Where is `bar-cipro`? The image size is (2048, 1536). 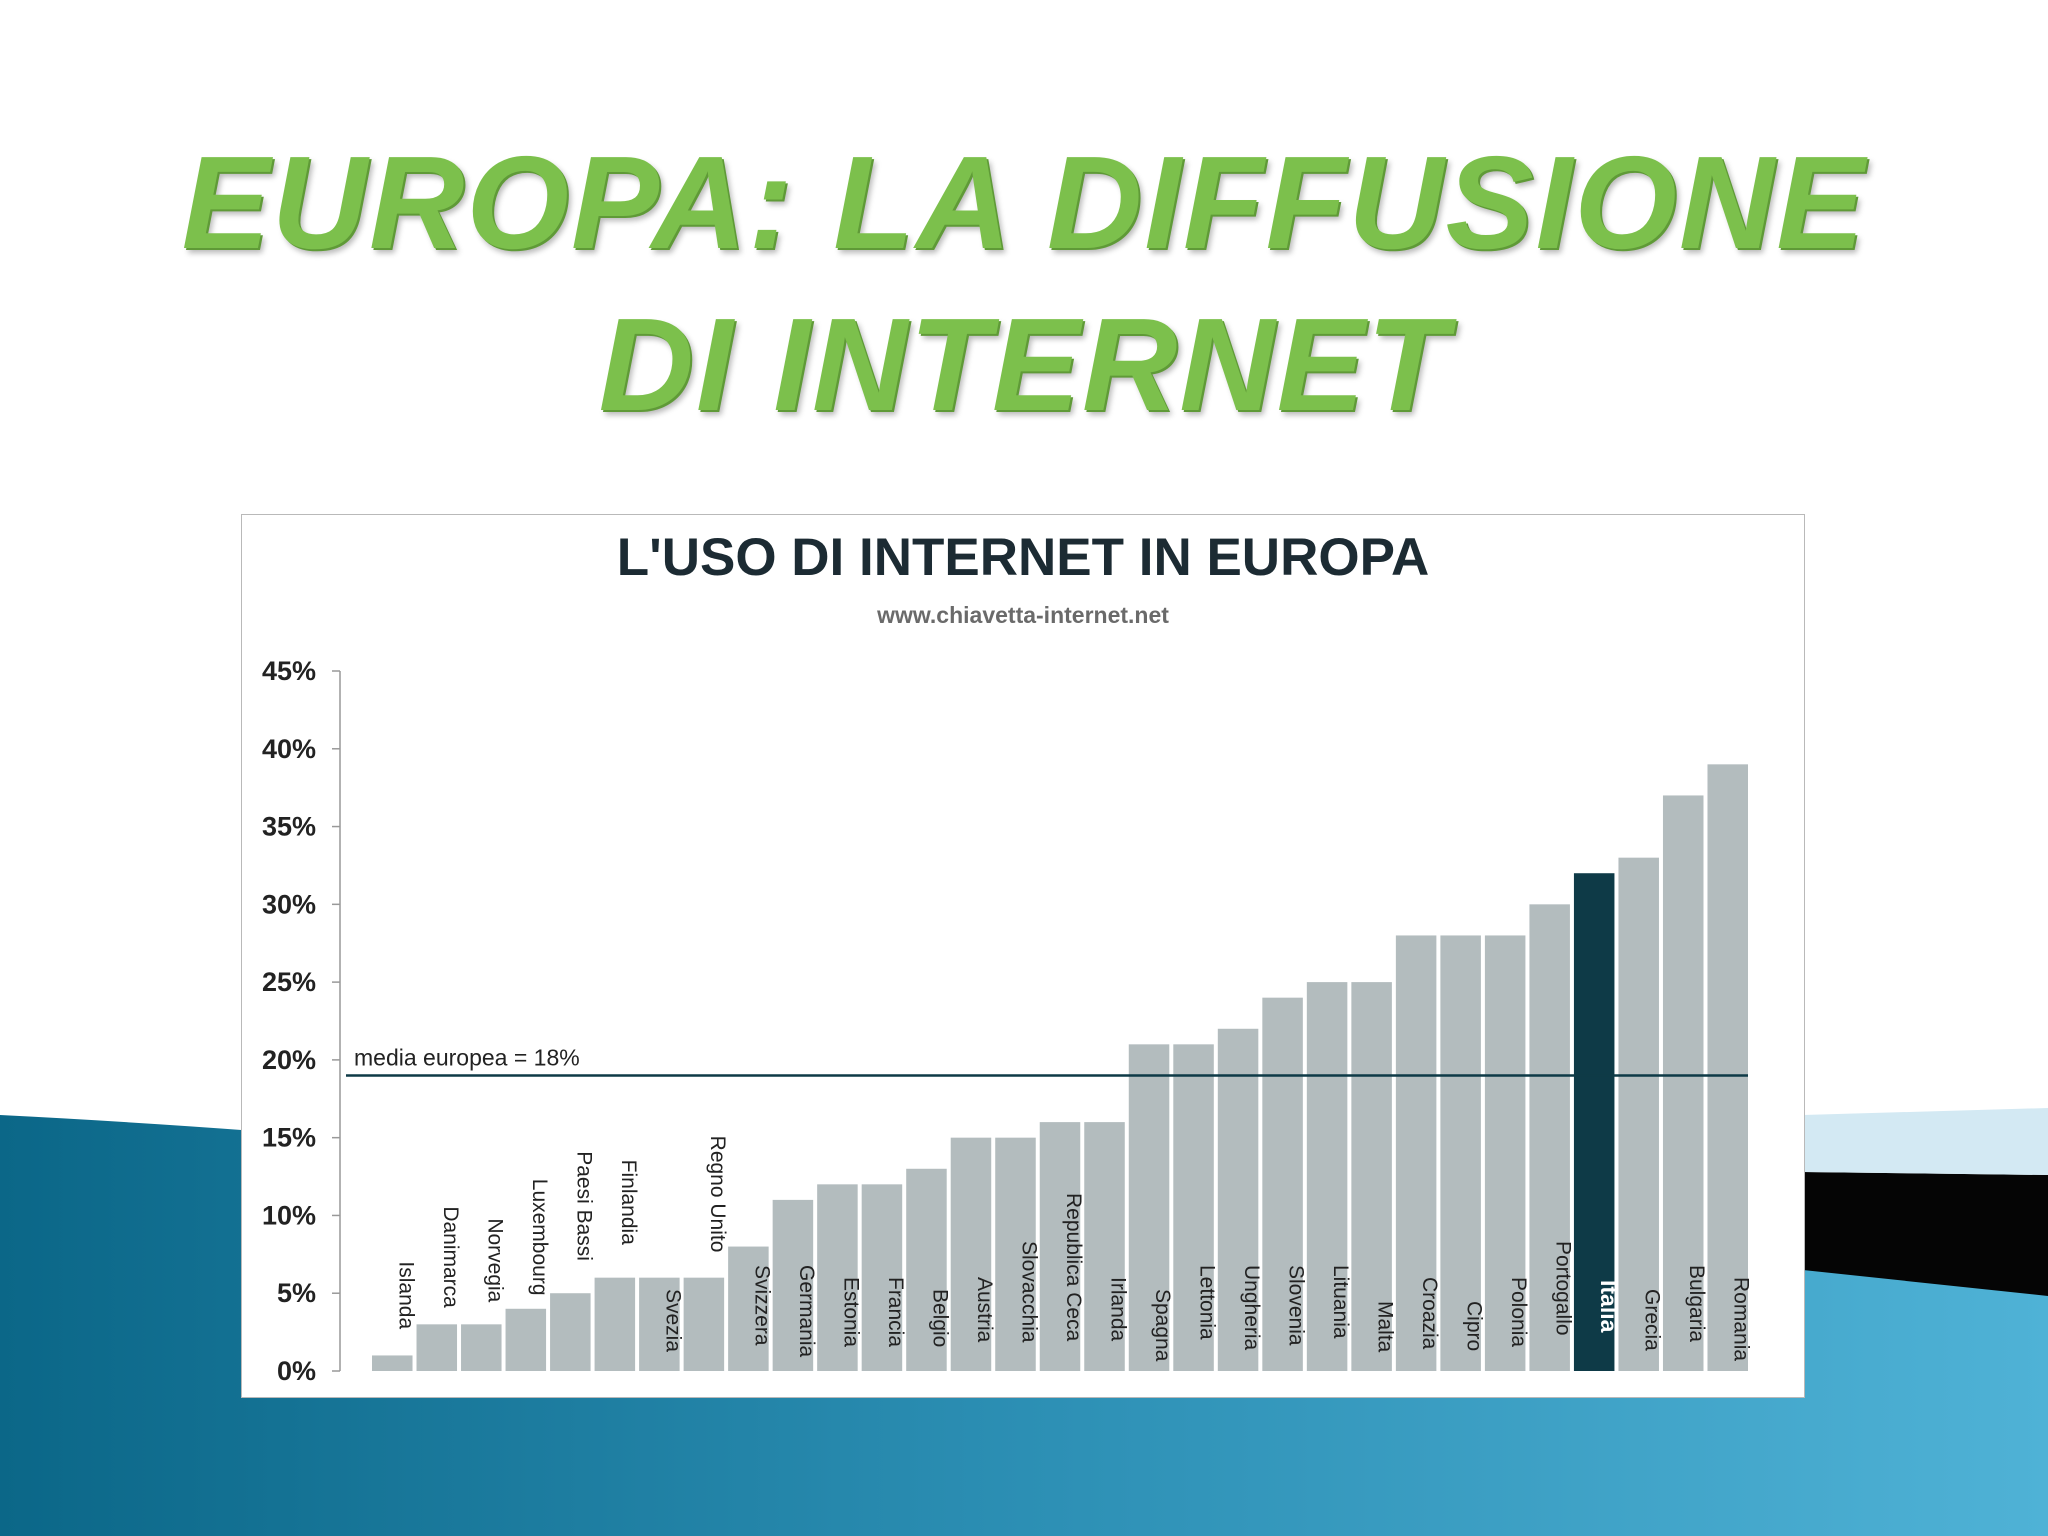
bar-cipro is located at coordinates (1460, 1153).